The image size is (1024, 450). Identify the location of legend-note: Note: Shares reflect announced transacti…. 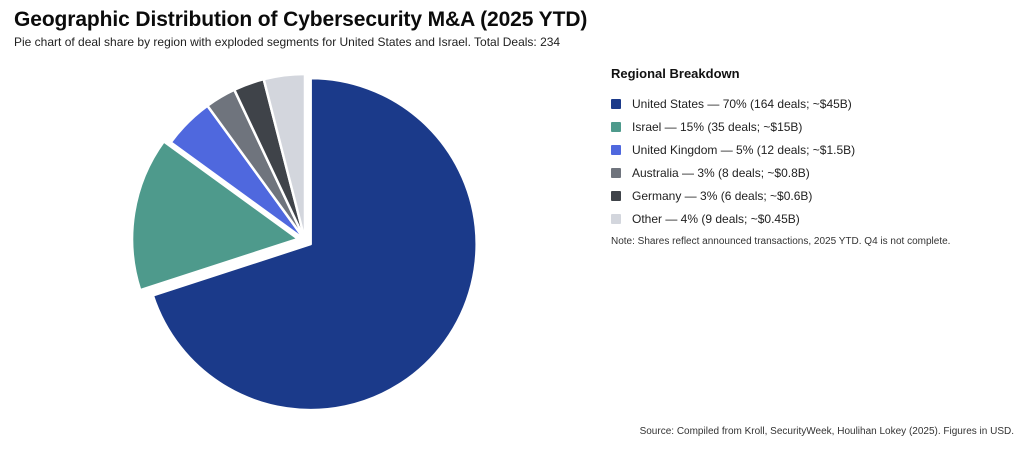
(781, 241).